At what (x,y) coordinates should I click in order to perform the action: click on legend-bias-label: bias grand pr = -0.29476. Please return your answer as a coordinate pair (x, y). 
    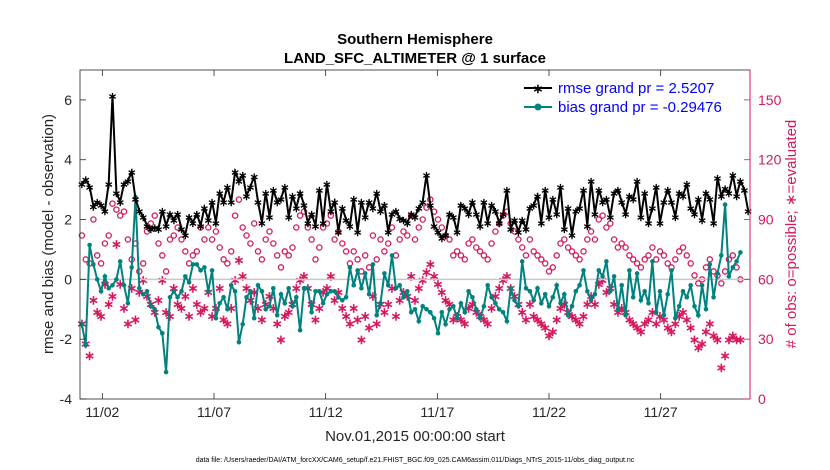
    Looking at the image, I should click on (640, 107).